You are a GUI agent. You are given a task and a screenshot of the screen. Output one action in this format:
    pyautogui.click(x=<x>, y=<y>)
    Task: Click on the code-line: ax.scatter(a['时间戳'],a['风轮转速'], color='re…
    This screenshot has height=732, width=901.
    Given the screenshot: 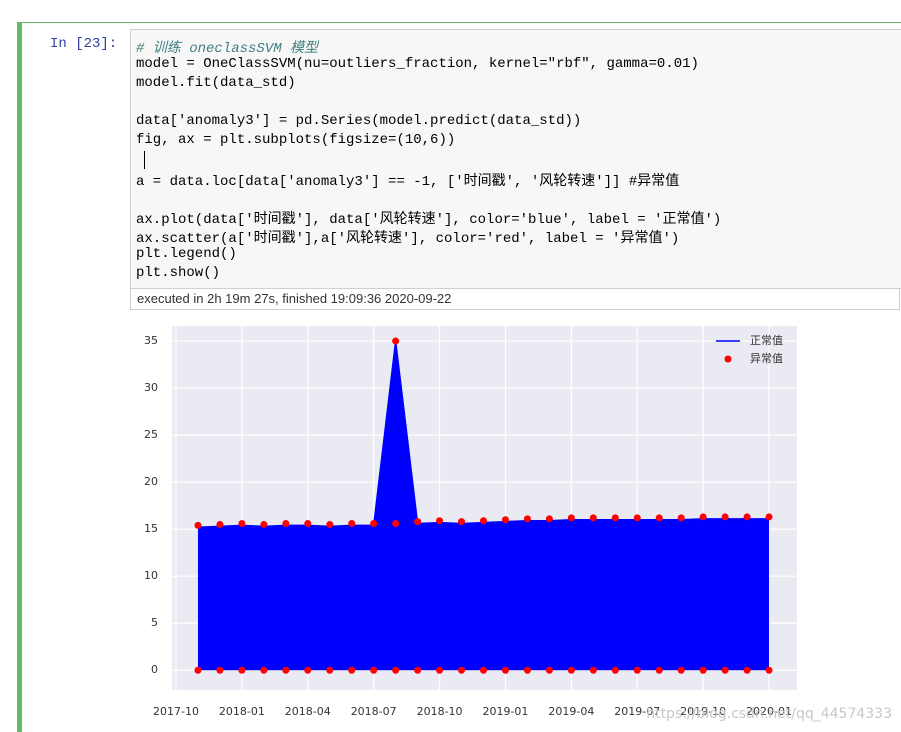 What is the action you would take?
    pyautogui.click(x=408, y=239)
    